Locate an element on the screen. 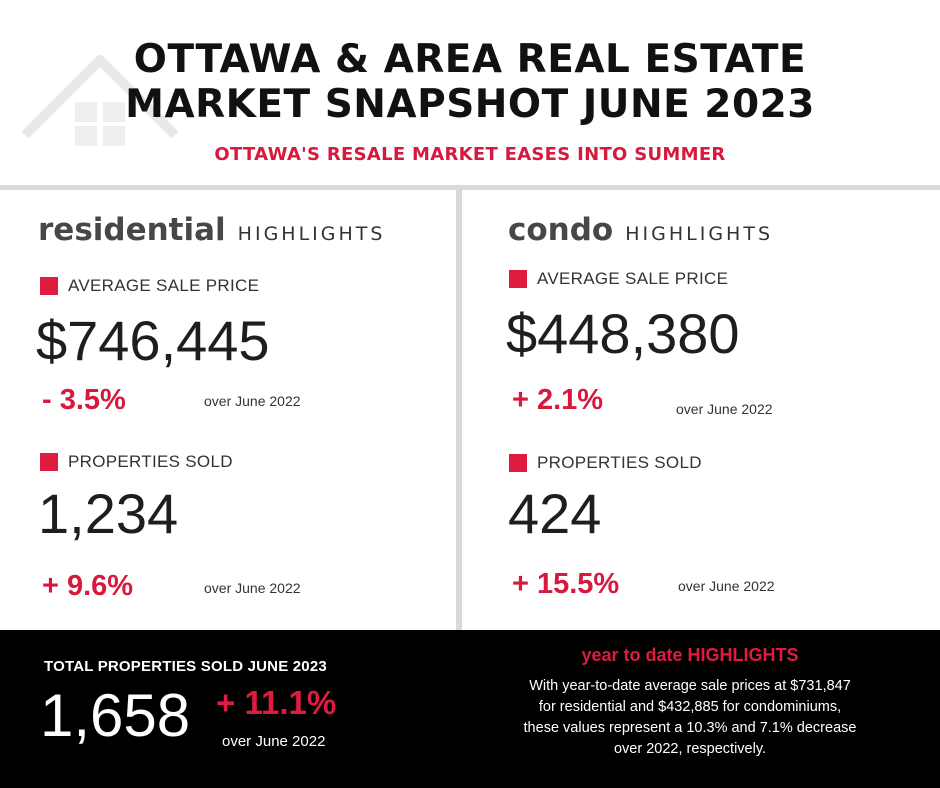 This screenshot has height=788, width=940. residential-sold-change: + 9.6% is located at coordinates (88, 586).